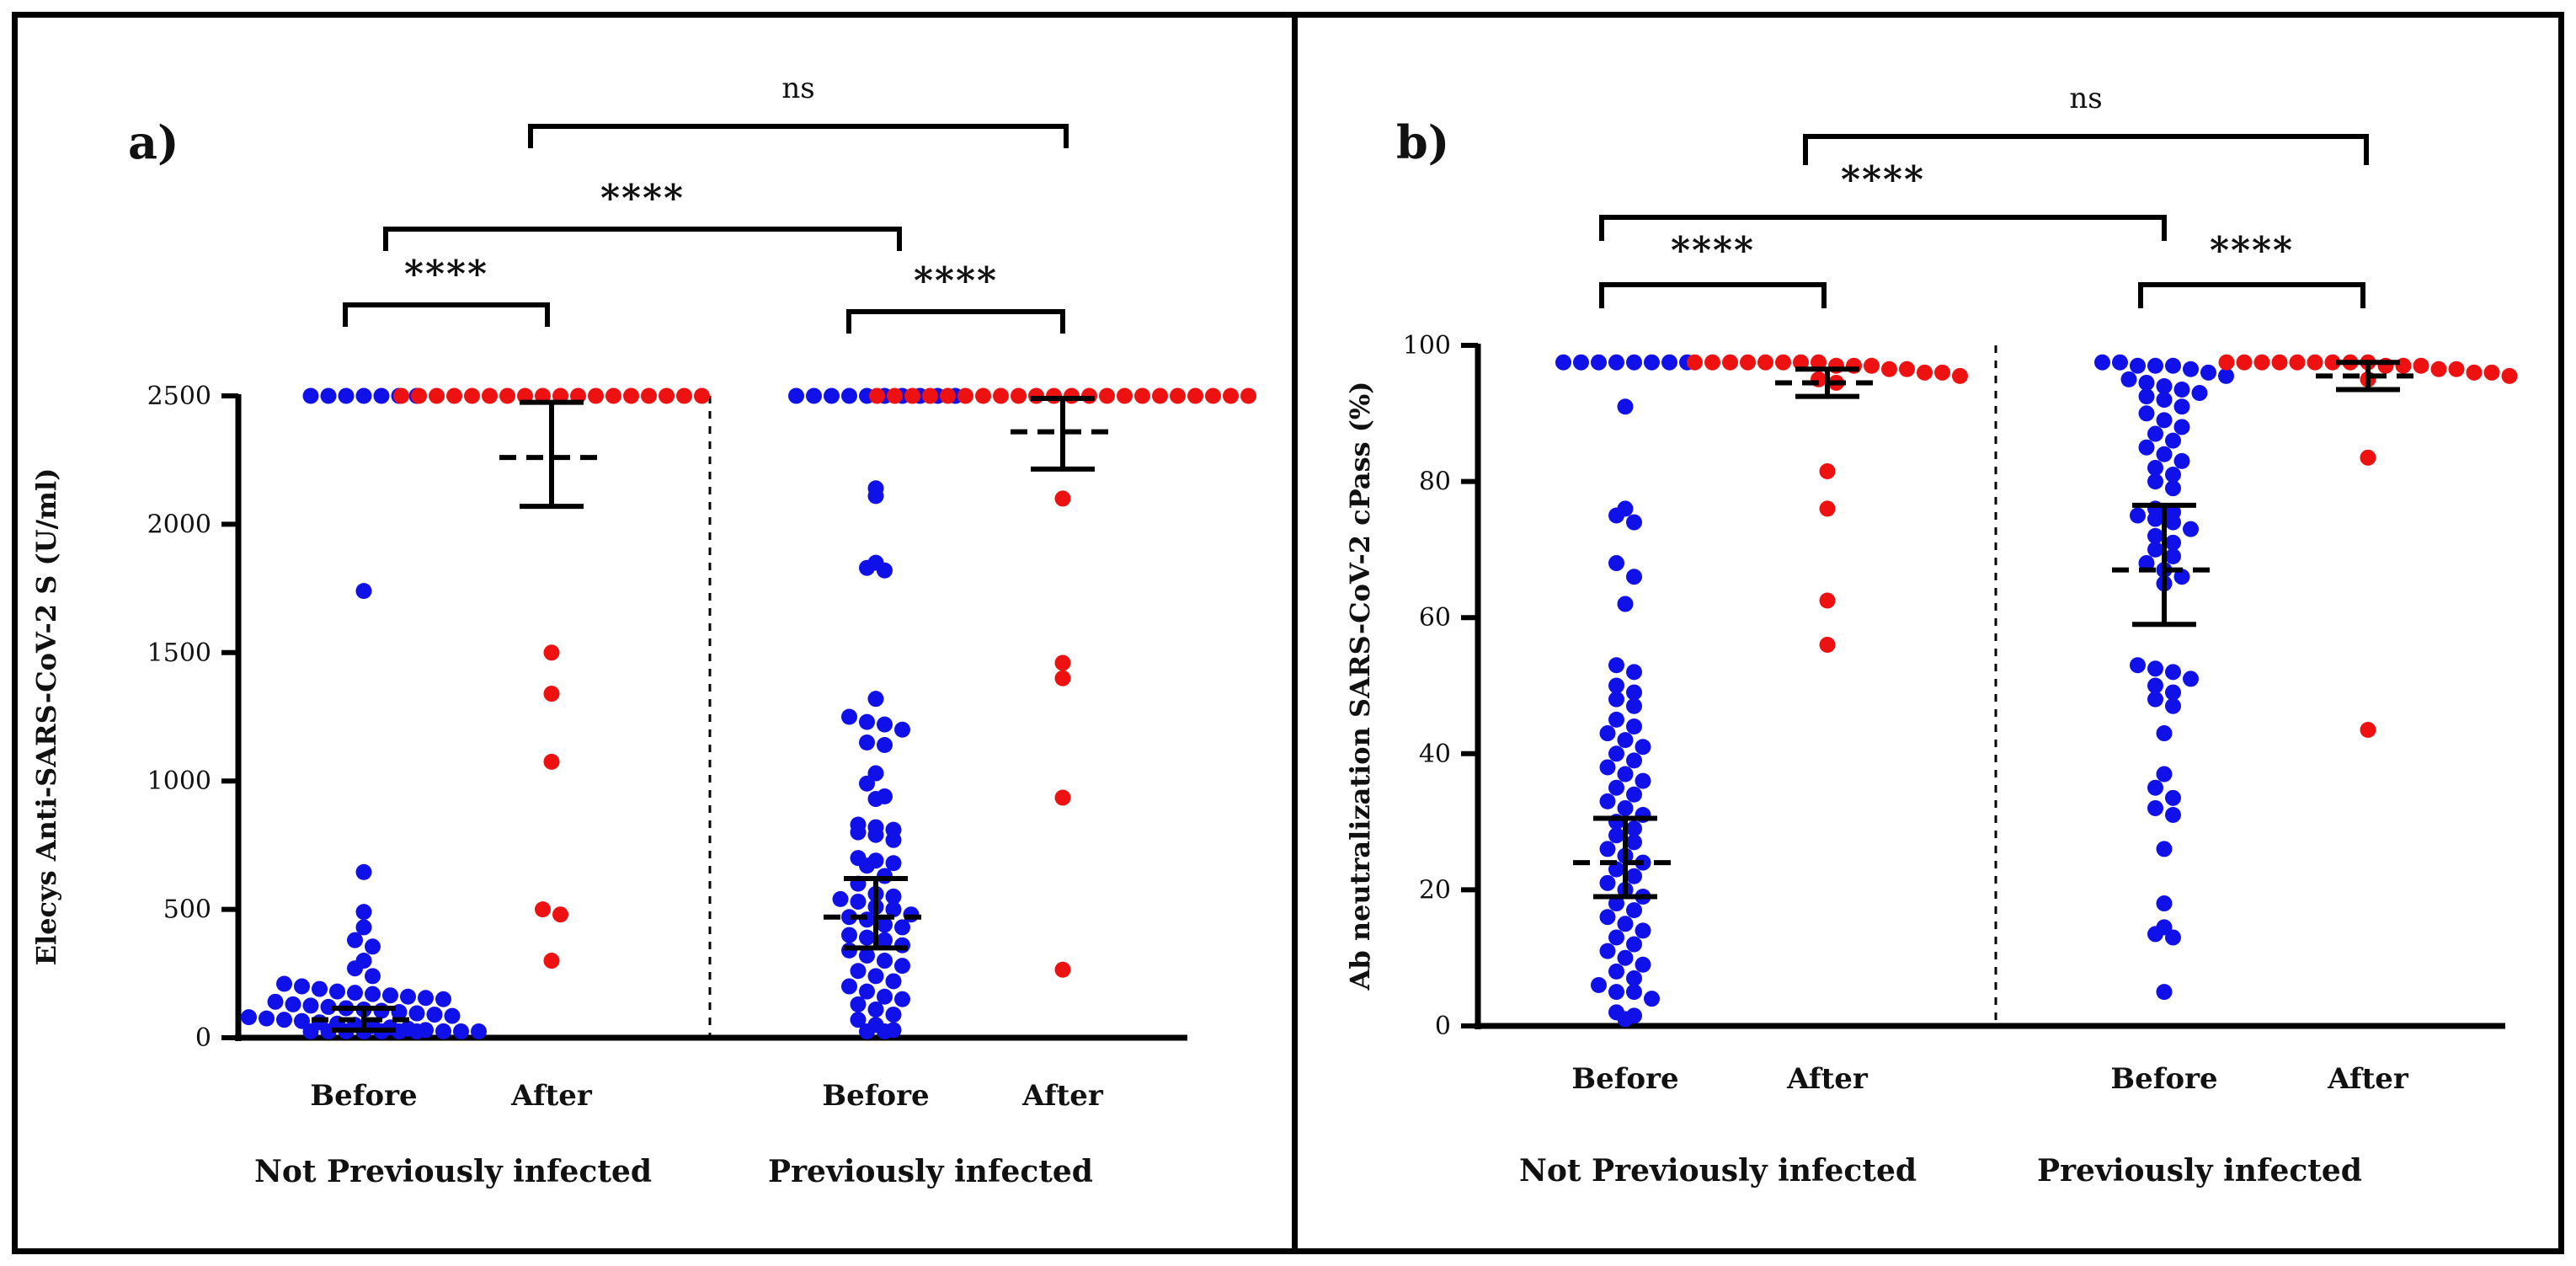 The width and height of the screenshot is (2576, 1266). What do you see at coordinates (363, 1096) in the screenshot?
I see `category-label: Before` at bounding box center [363, 1096].